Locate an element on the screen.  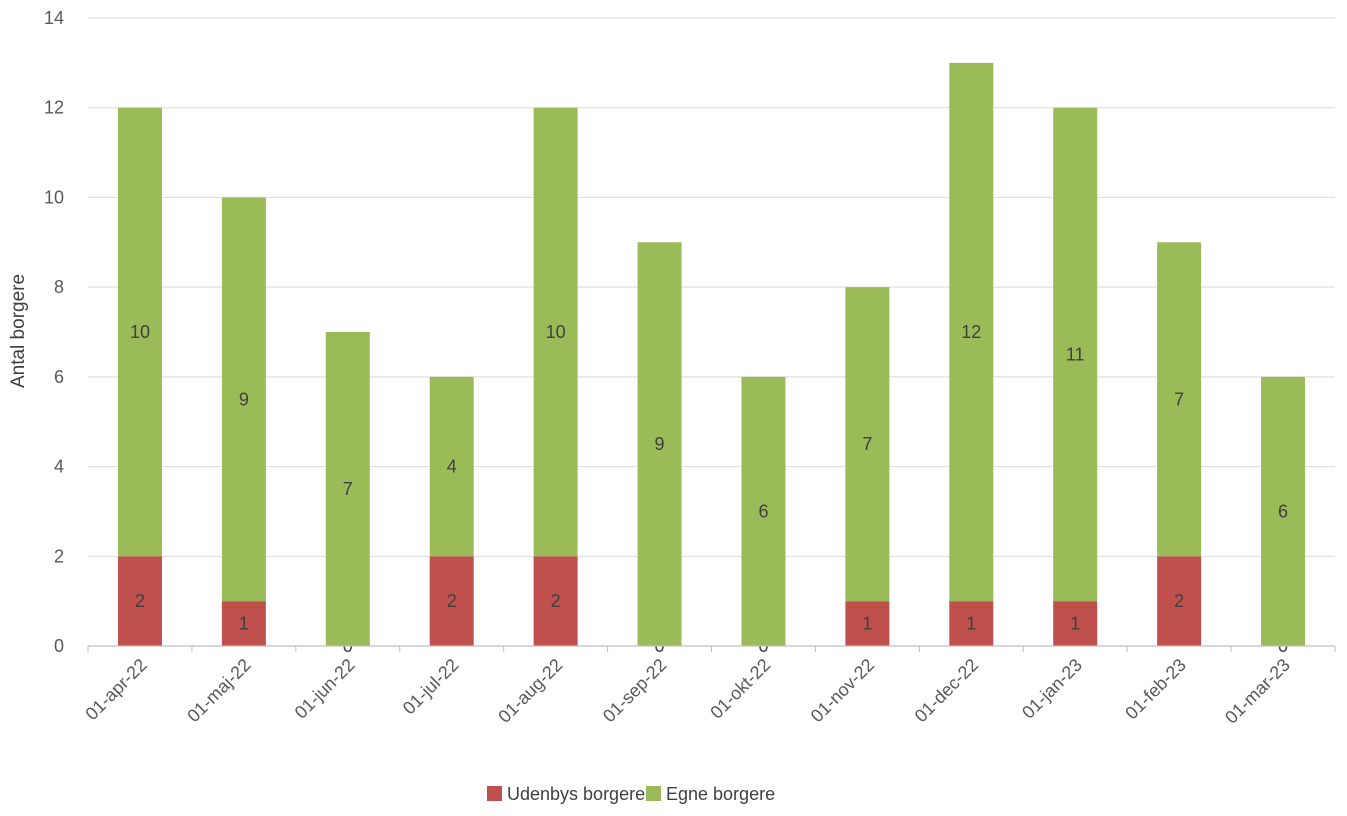
data-label: 11 is located at coordinates (1075, 354).